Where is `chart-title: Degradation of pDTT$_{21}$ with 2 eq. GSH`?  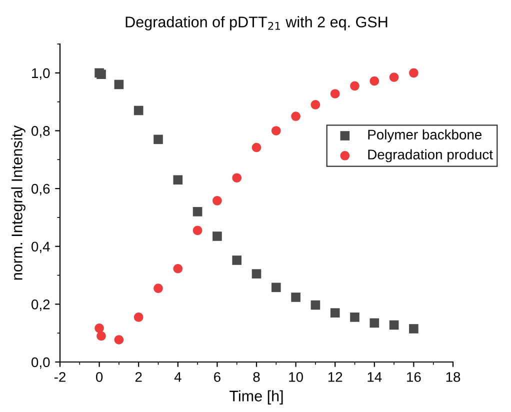
chart-title: Degradation of pDTT$_{21}$ with 2 eq. GSH is located at coordinates (257, 23).